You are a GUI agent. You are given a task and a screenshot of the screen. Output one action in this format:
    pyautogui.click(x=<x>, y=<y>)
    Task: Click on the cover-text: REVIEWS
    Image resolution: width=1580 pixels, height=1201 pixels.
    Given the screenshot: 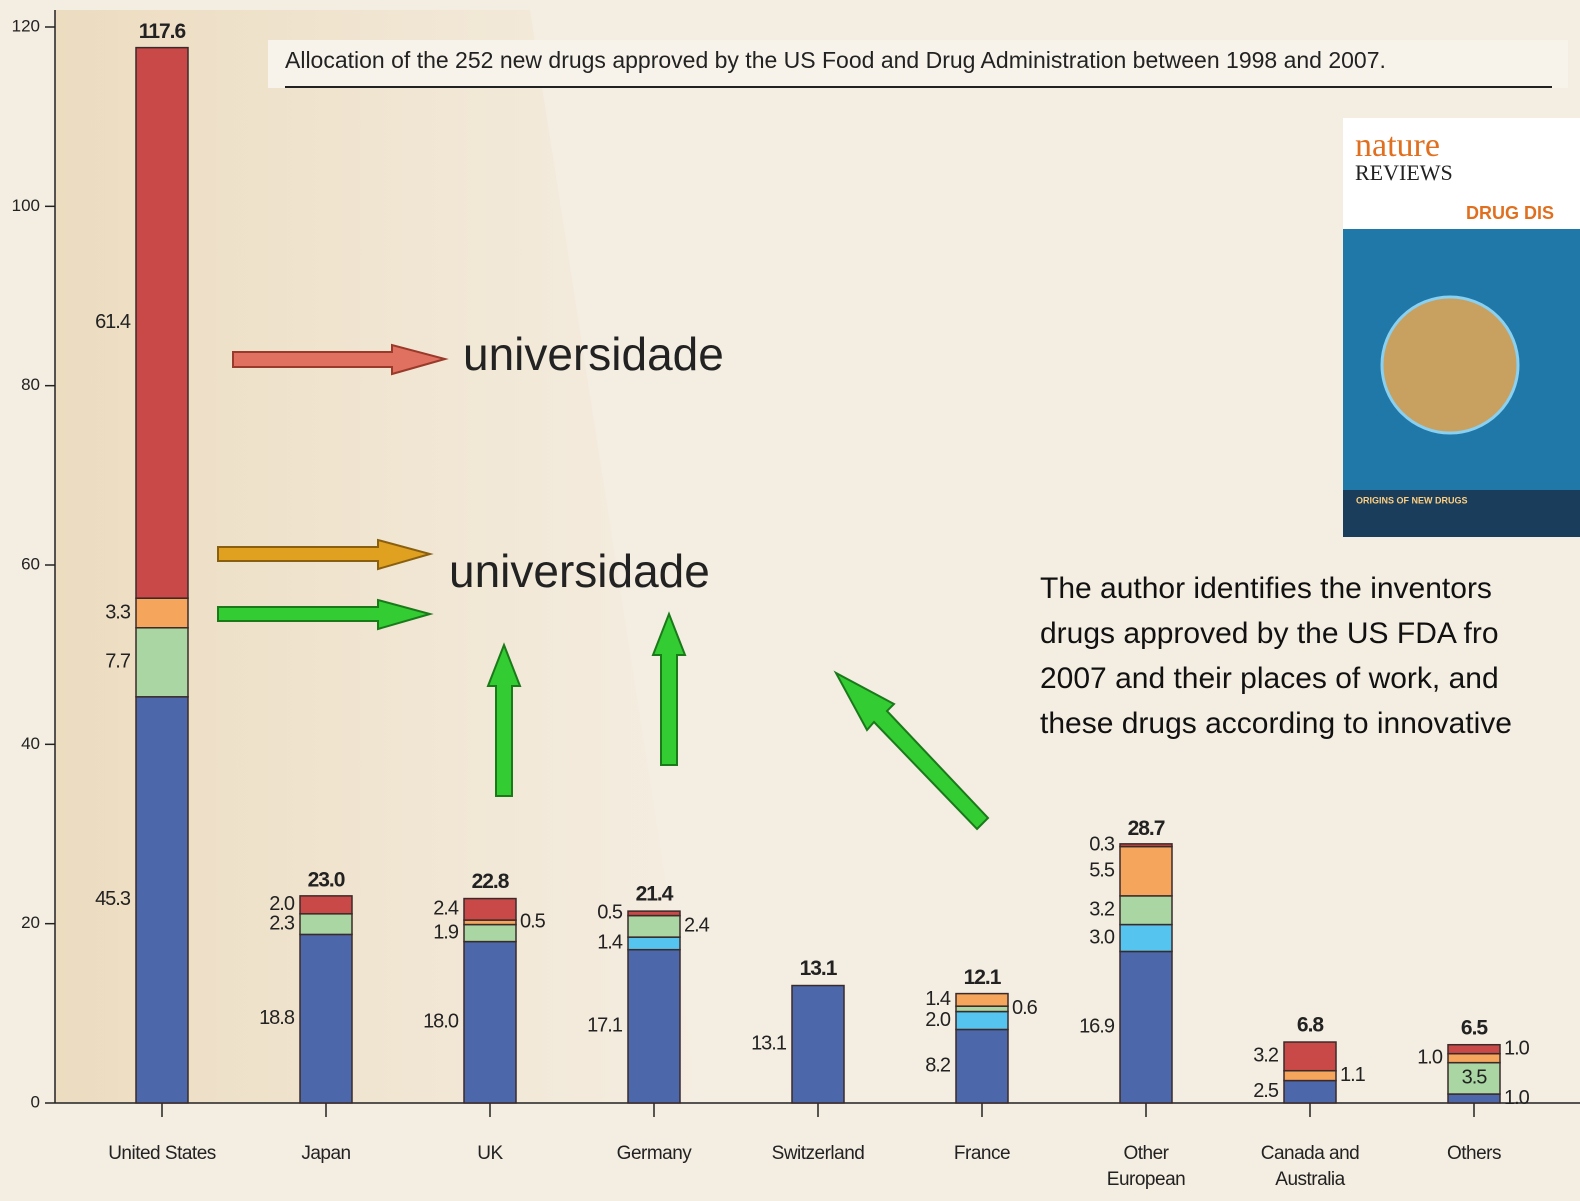 What is the action you would take?
    pyautogui.click(x=1404, y=172)
    